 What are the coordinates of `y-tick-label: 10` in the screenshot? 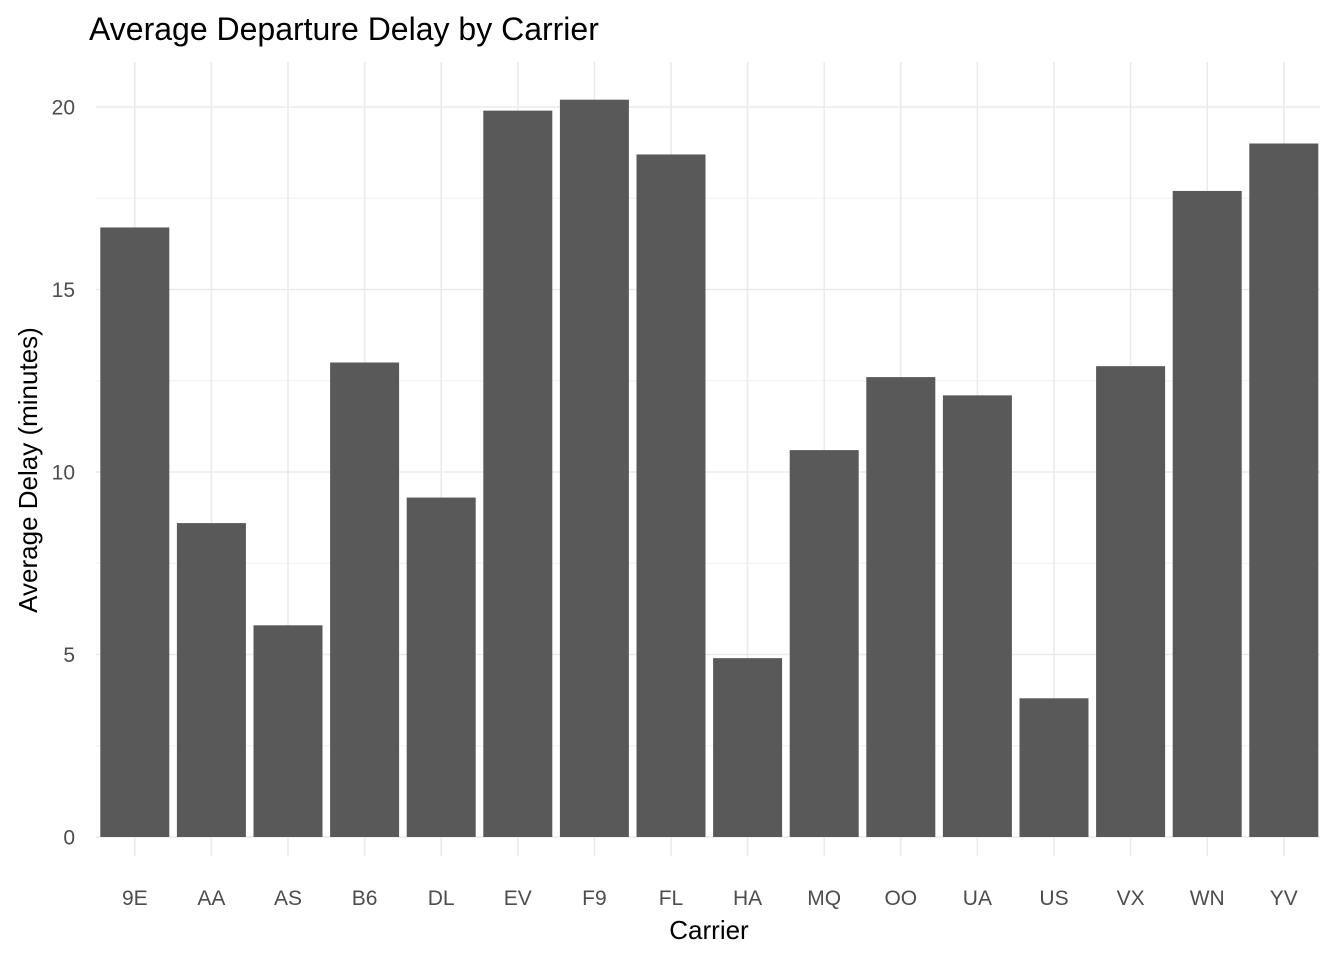 It's located at (63, 473).